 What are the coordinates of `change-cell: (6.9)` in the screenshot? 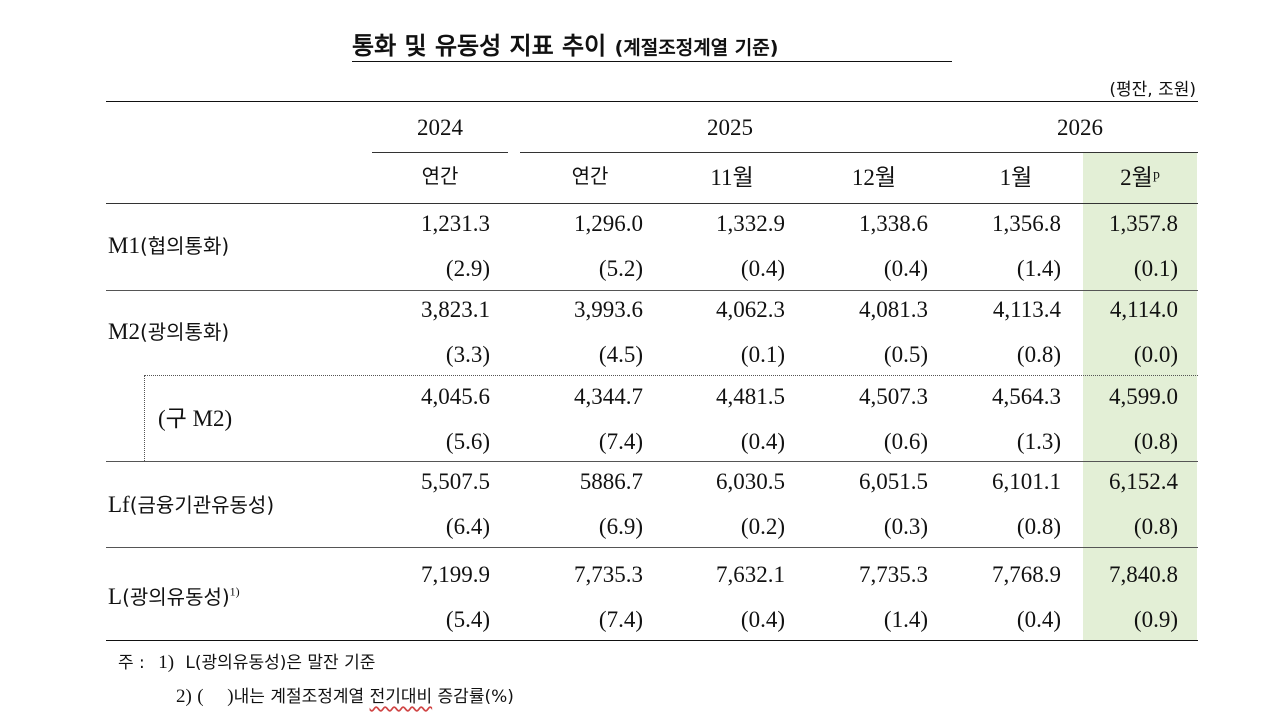 It's located at (620, 526).